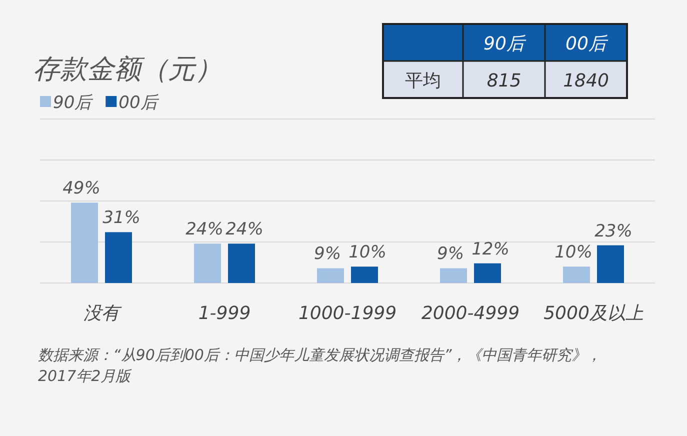 This screenshot has width=687, height=436. I want to click on x-tick-label: 2000-4999, so click(470, 313).